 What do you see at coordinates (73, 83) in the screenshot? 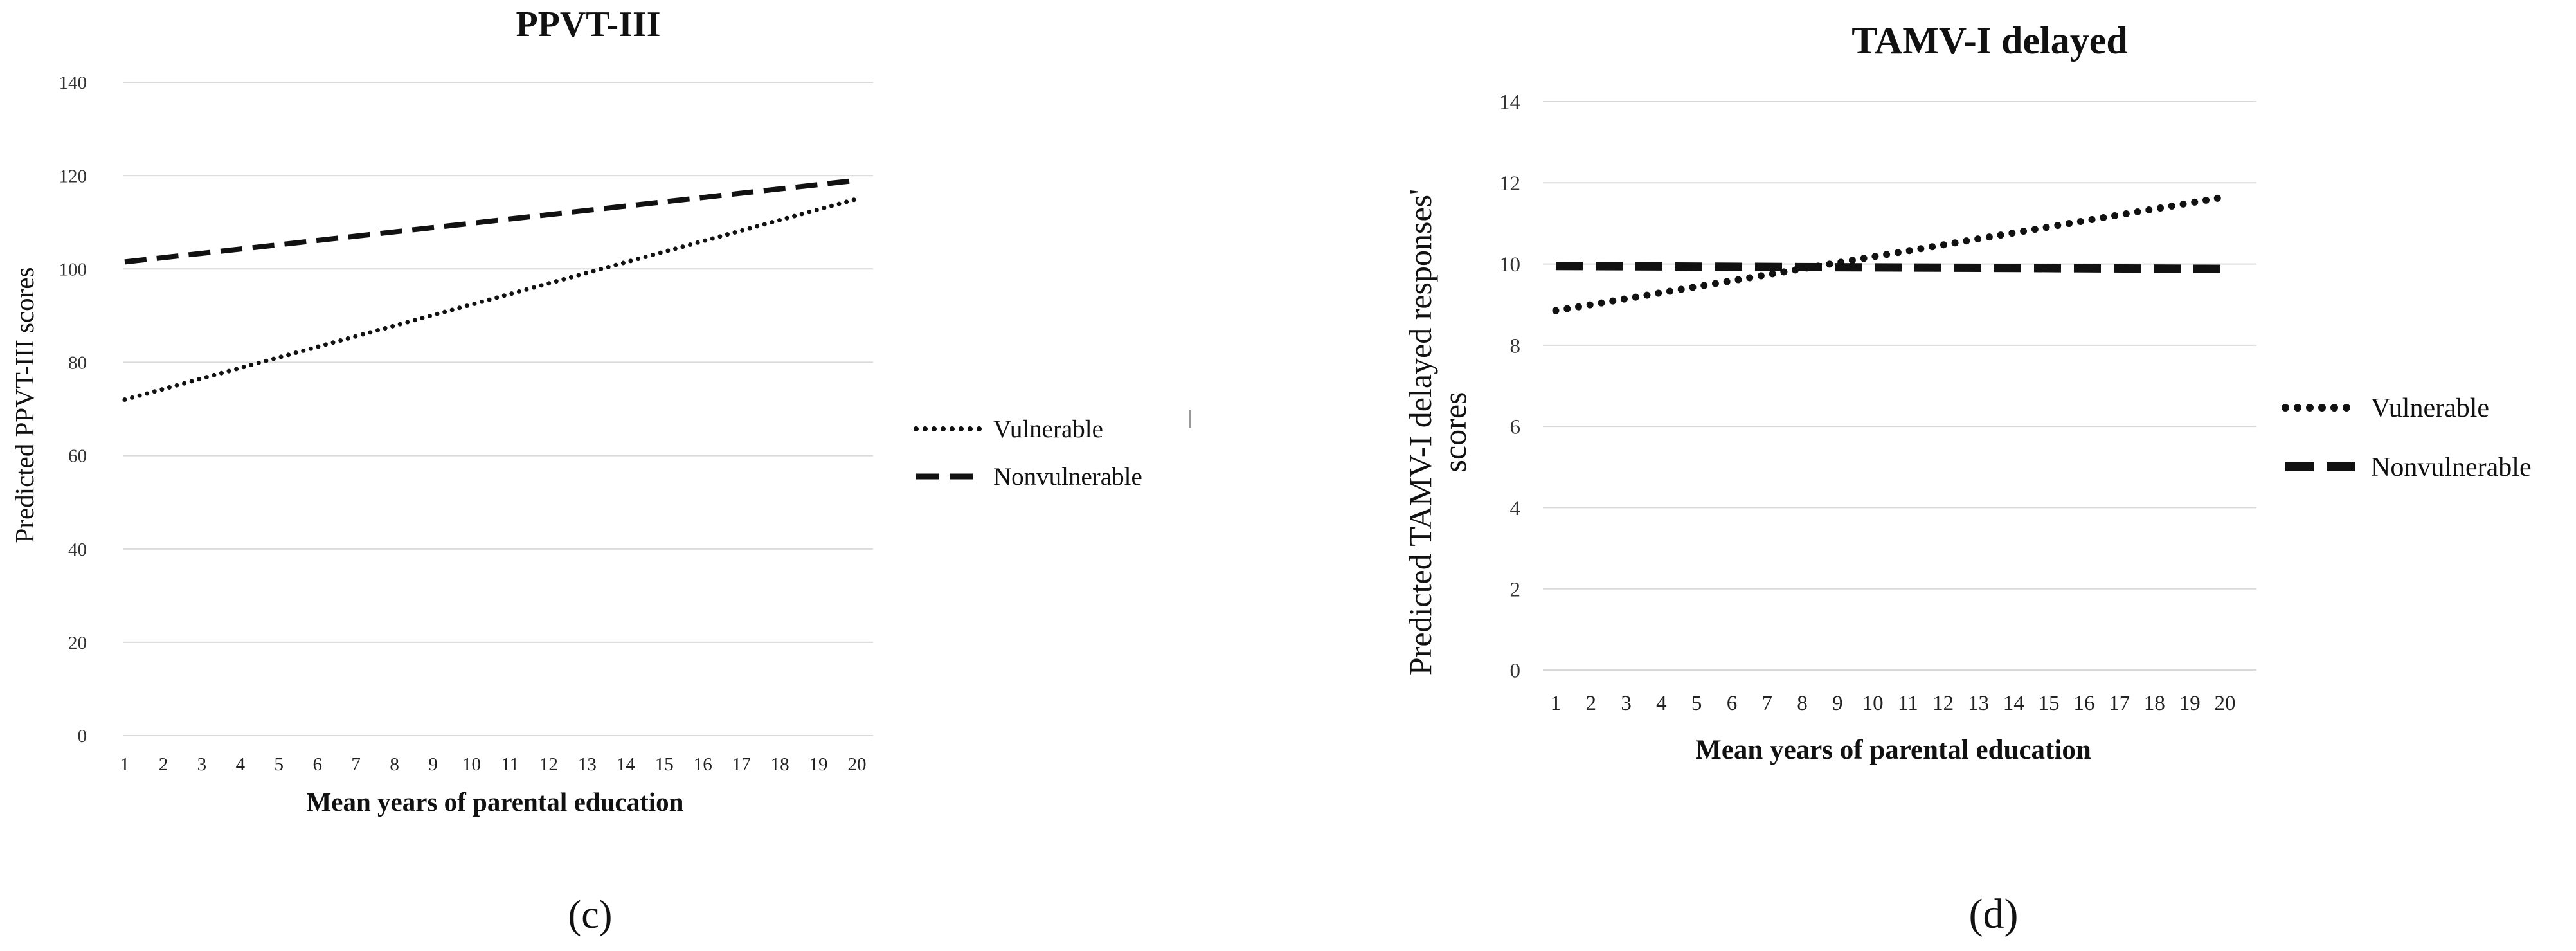
I see `y-tick-label: 140` at bounding box center [73, 83].